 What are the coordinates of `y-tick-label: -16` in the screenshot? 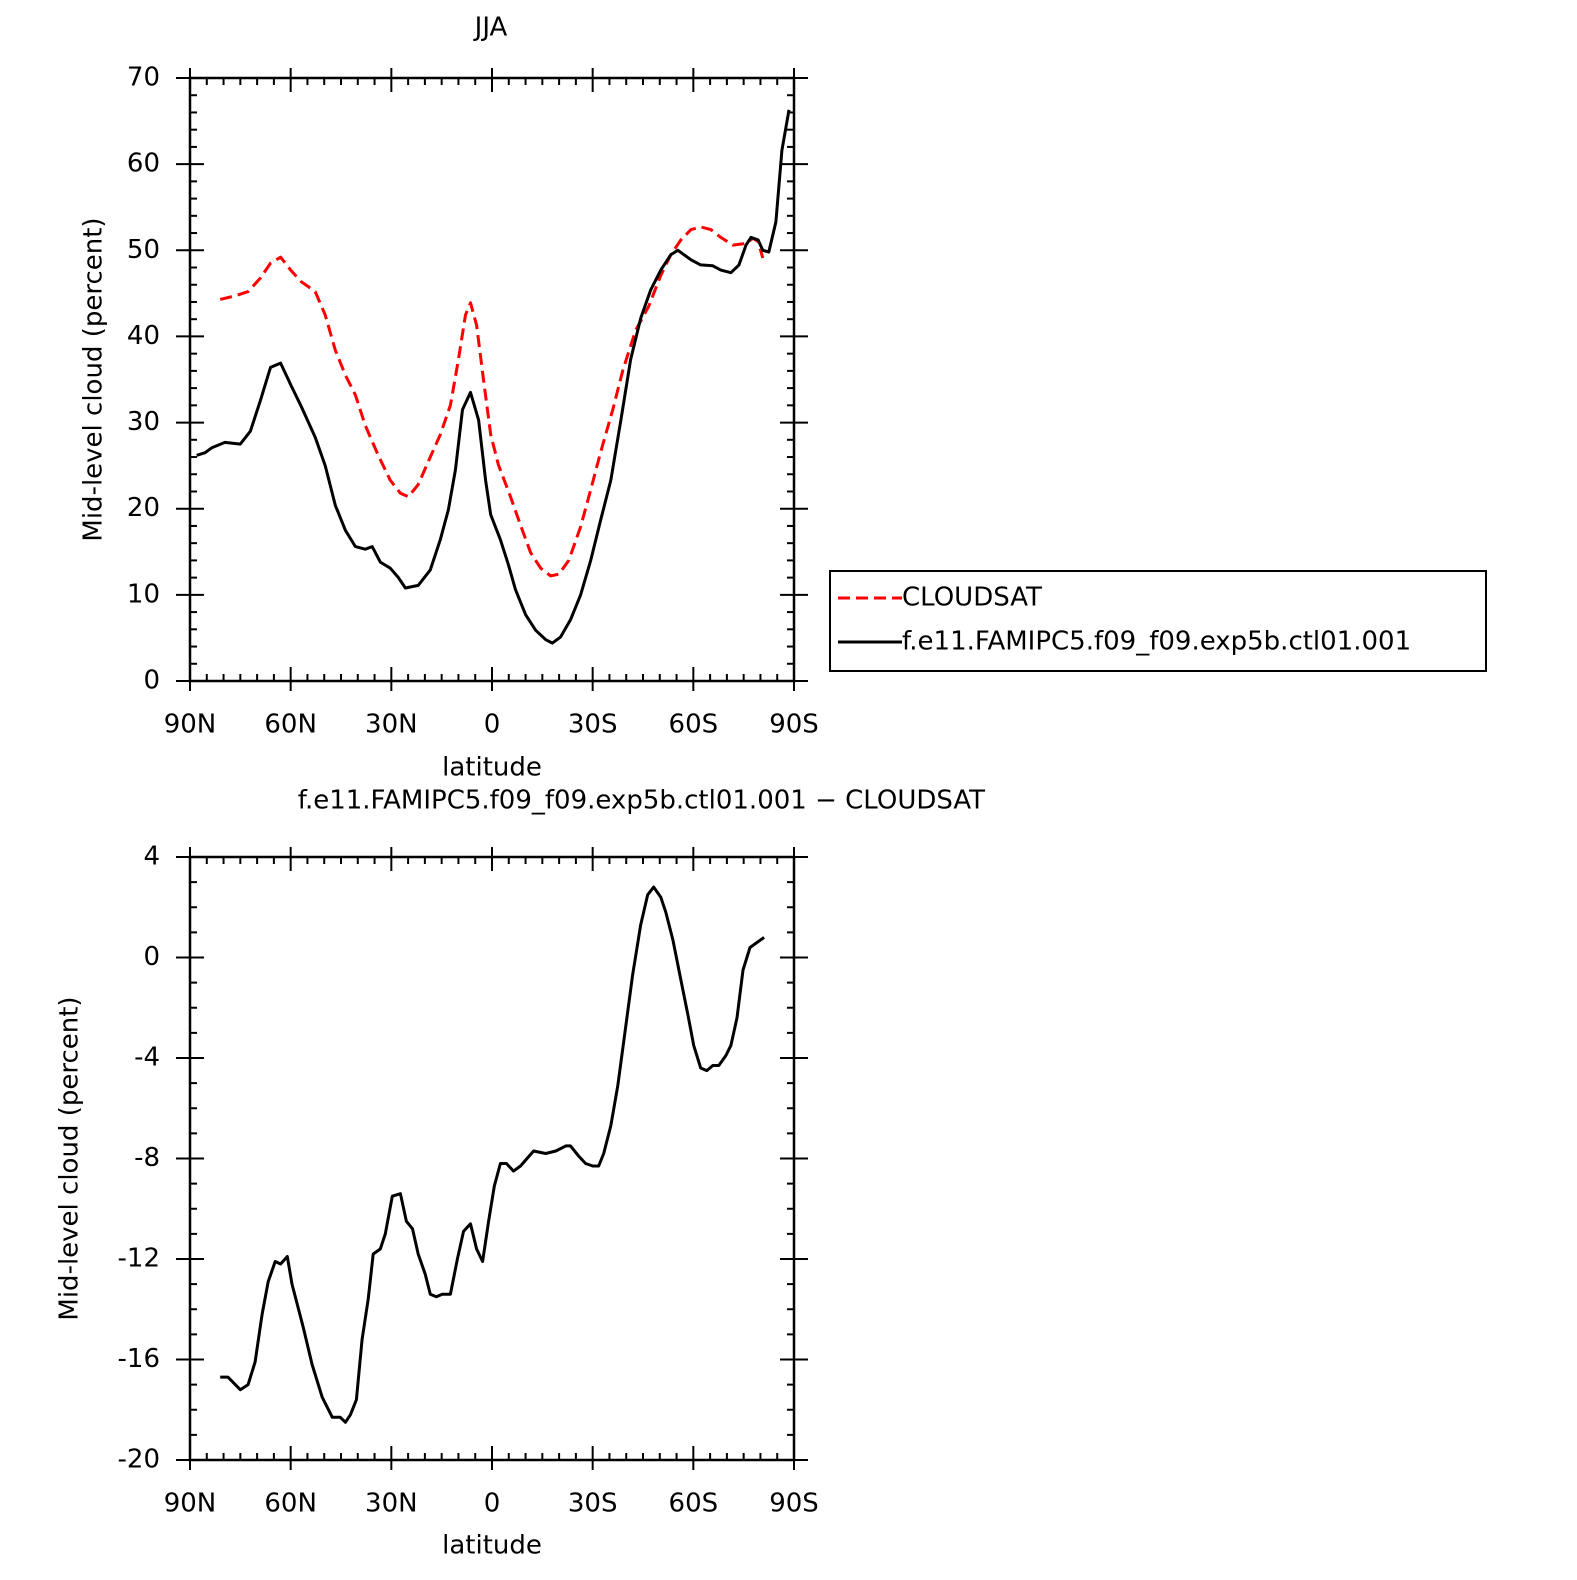 It's located at (139, 1359).